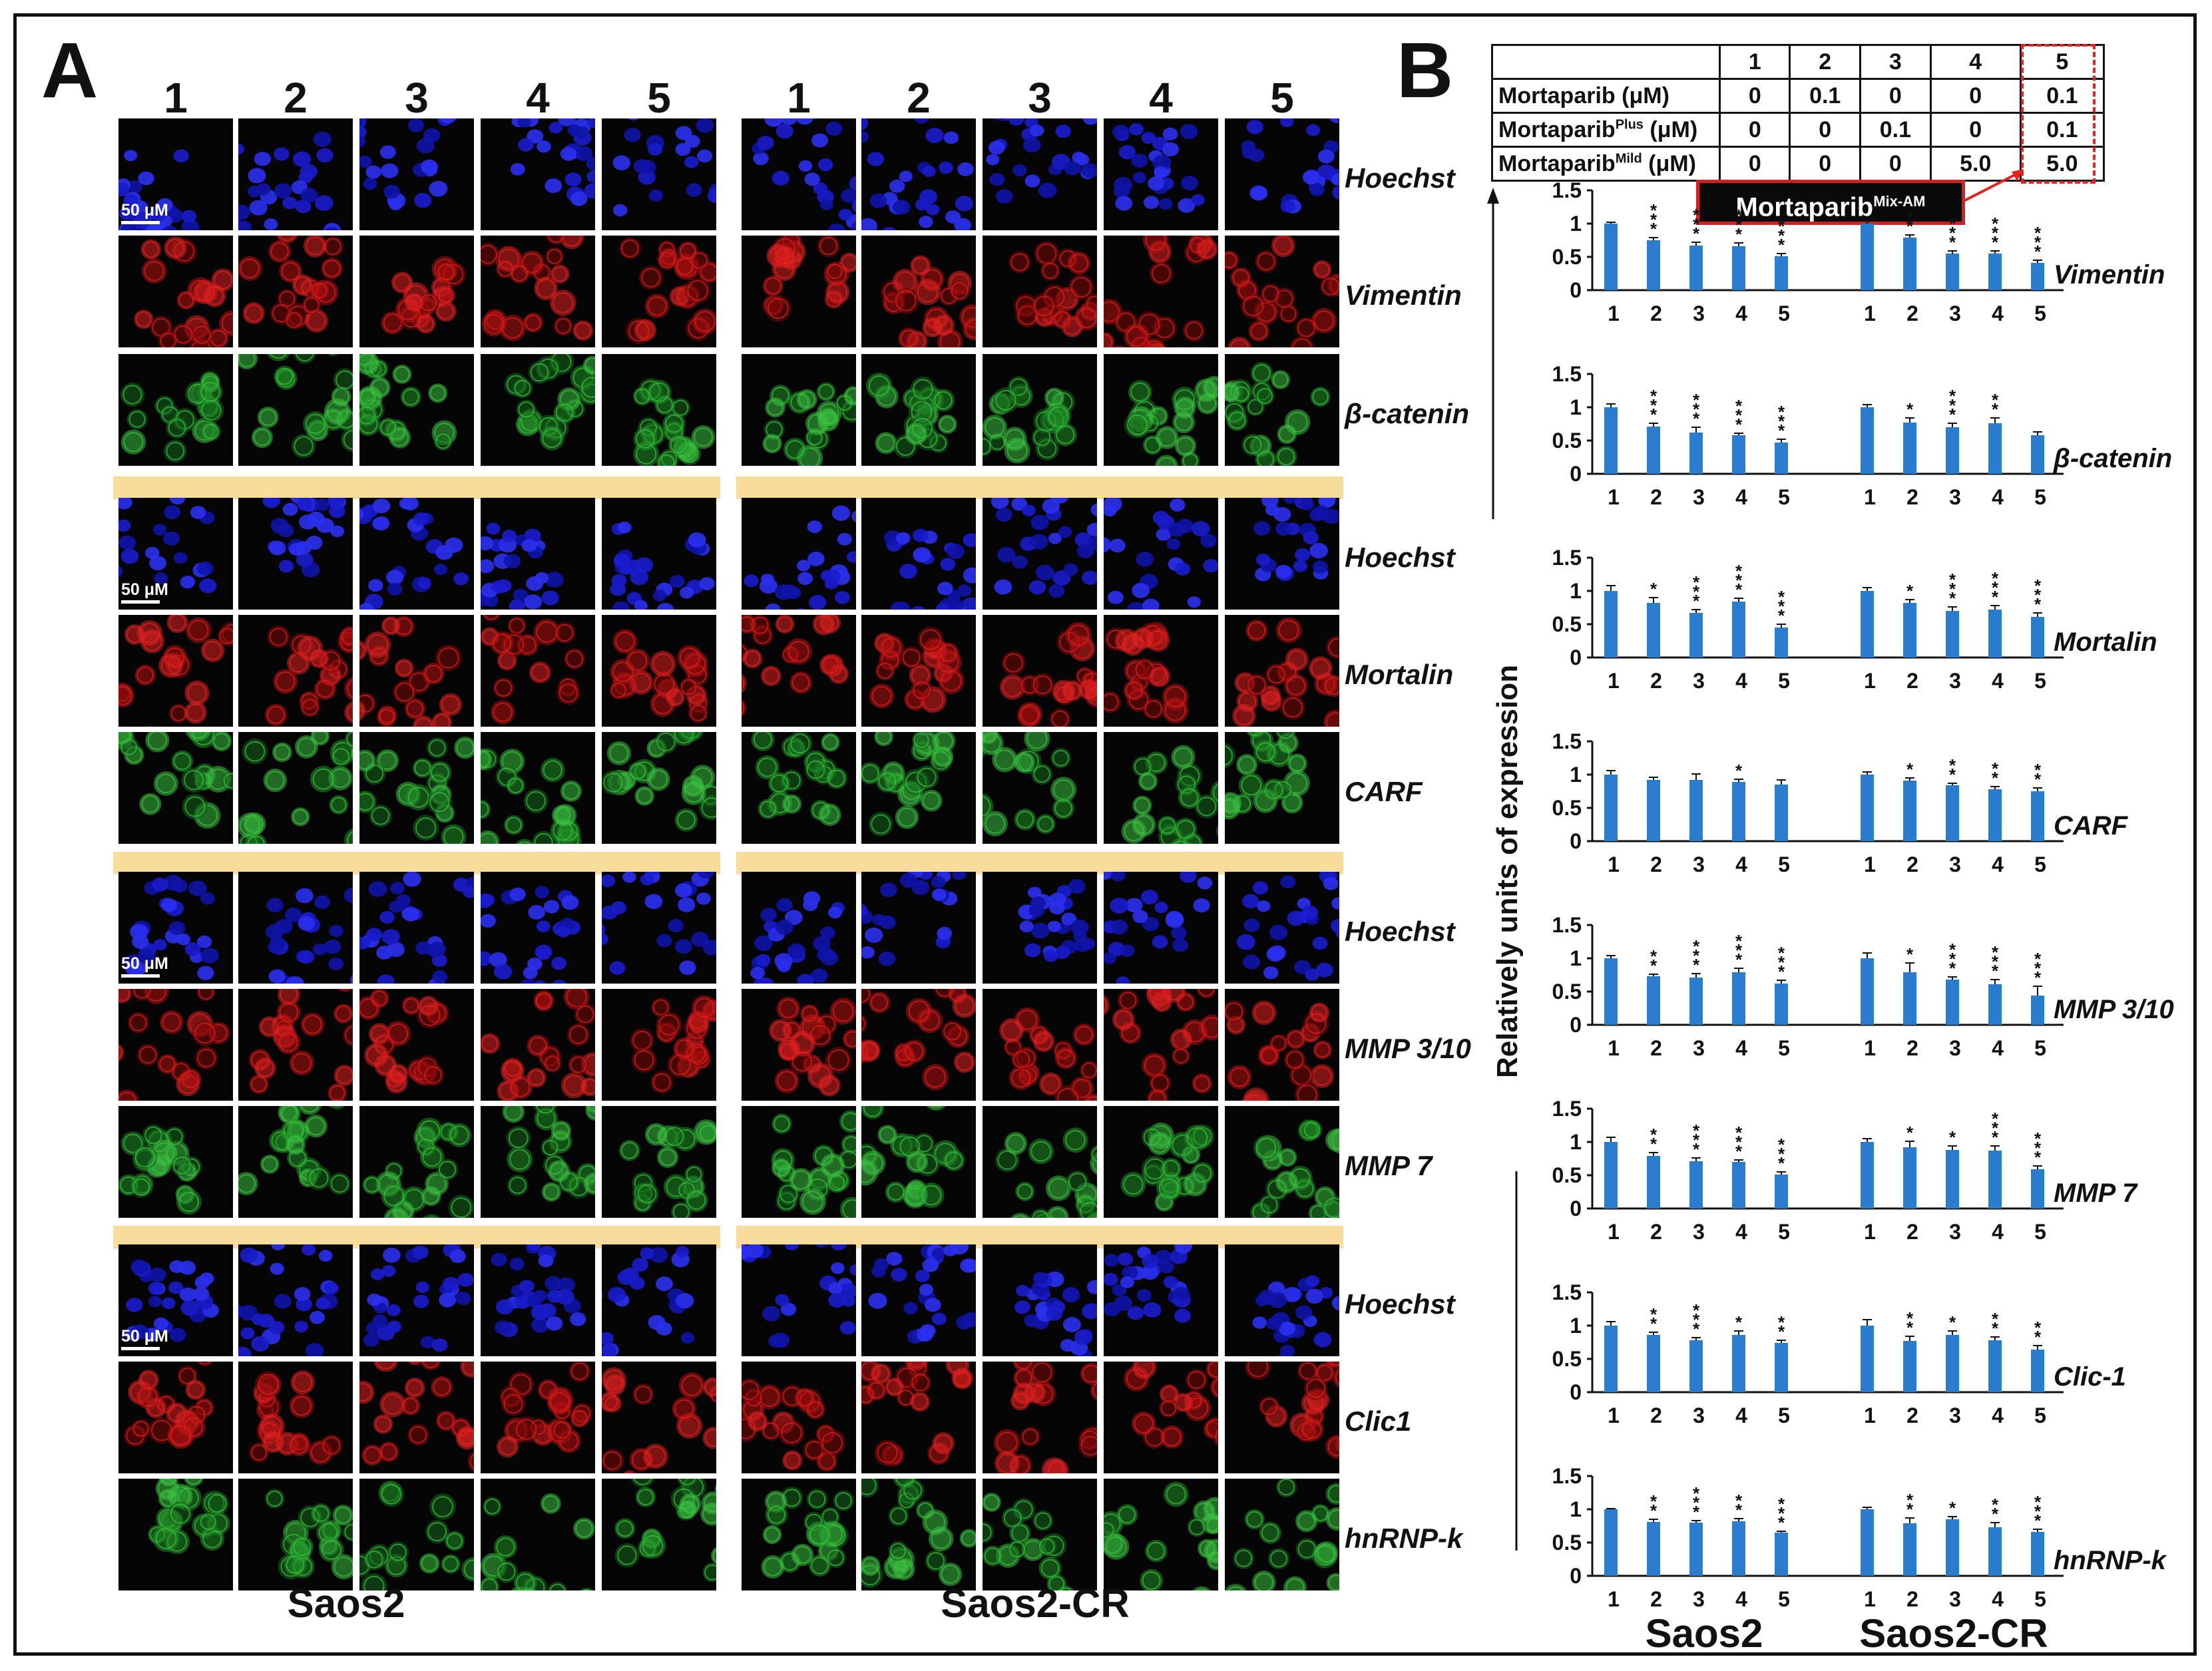 Image resolution: width=2212 pixels, height=1671 pixels. Describe the element at coordinates (1804, 207) in the screenshot. I see `mix-label: Mortaparib` at that location.